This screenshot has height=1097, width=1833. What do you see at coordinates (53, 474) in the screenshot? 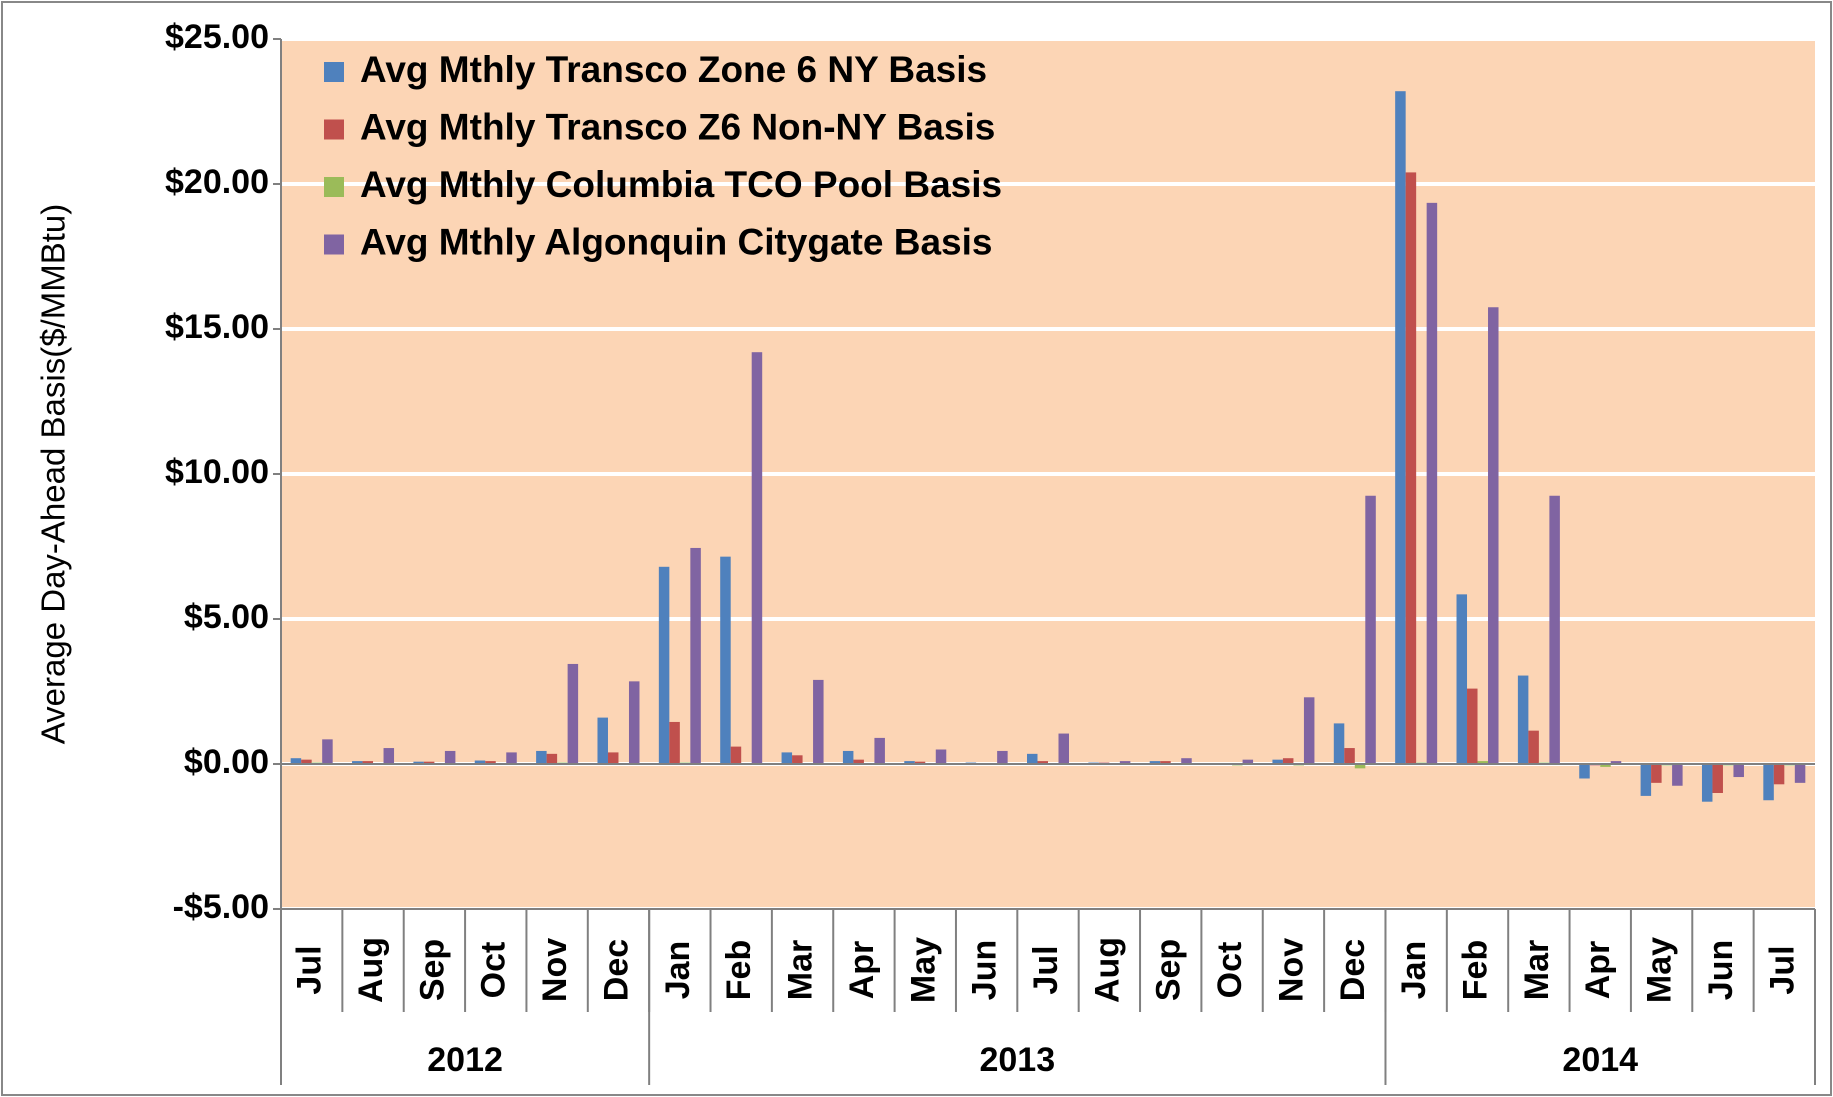
I see `y-axis-title: Average Day-Ahead Basis($/MMBtu)` at bounding box center [53, 474].